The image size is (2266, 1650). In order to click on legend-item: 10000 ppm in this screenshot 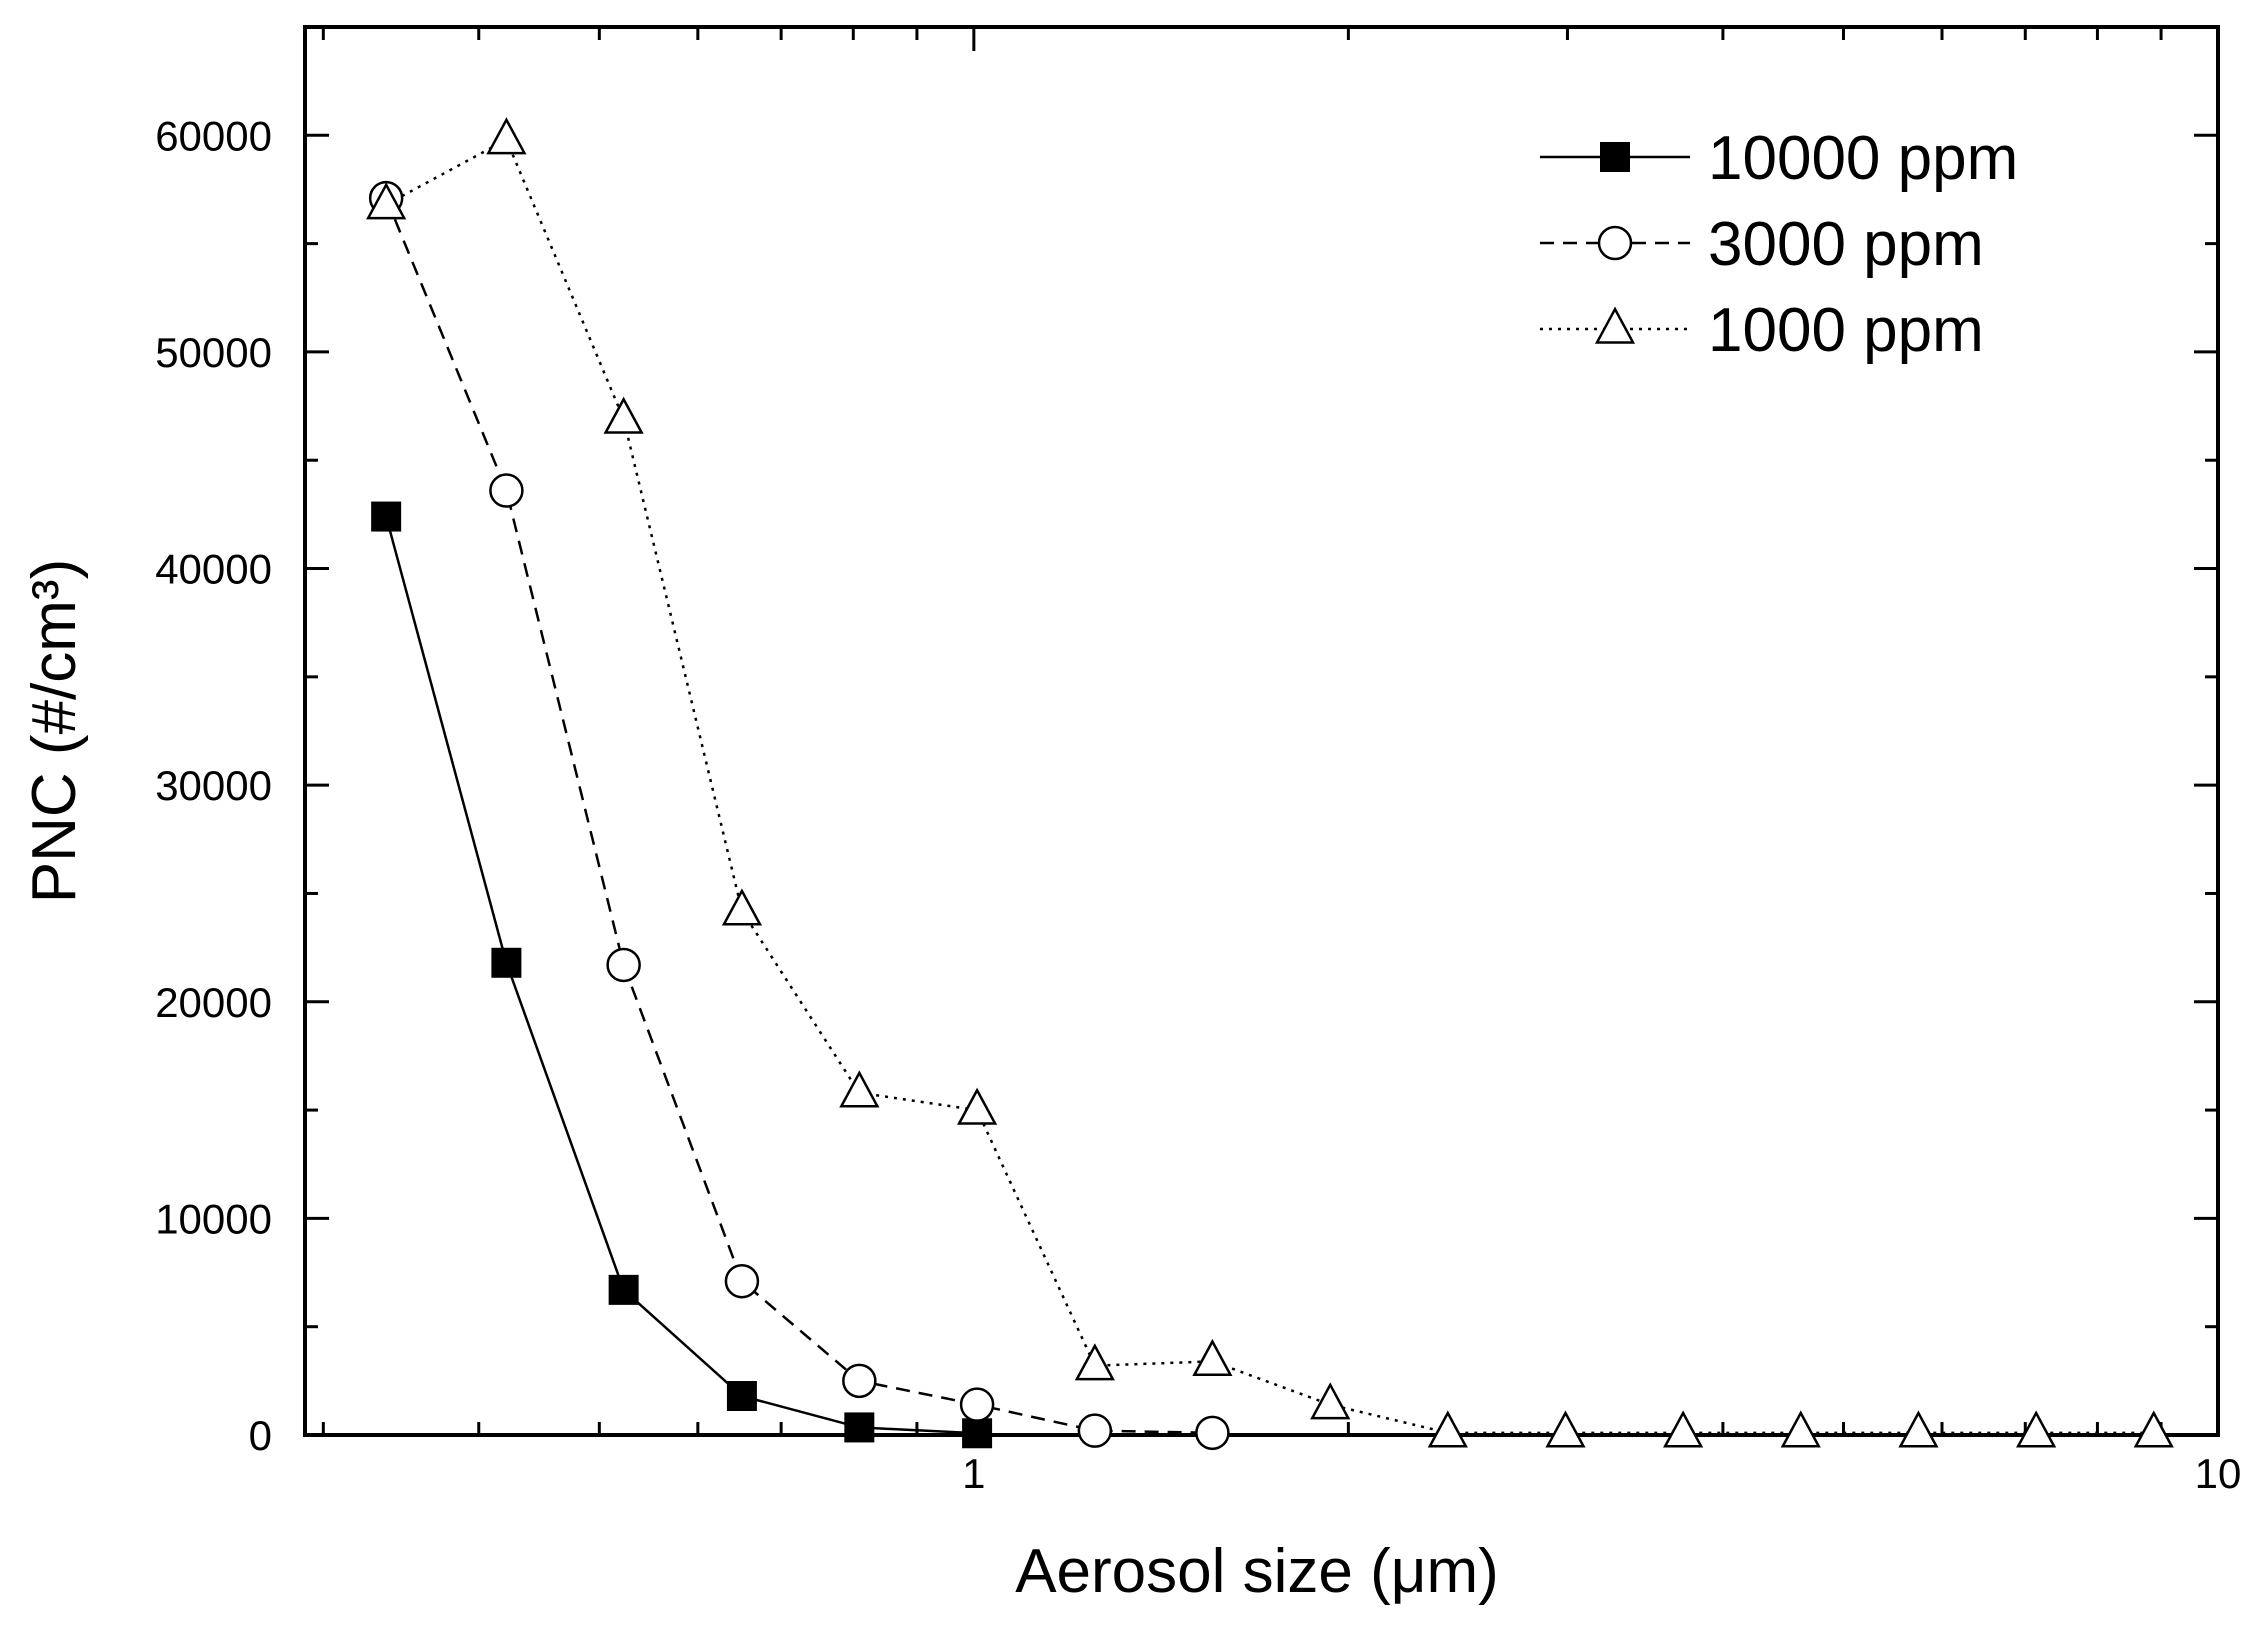, I will do `click(1779, 158)`.